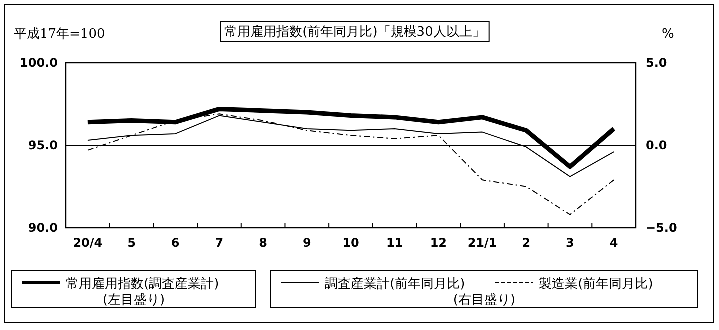  What do you see at coordinates (439, 243) in the screenshot?
I see `x-tick-label: 12` at bounding box center [439, 243].